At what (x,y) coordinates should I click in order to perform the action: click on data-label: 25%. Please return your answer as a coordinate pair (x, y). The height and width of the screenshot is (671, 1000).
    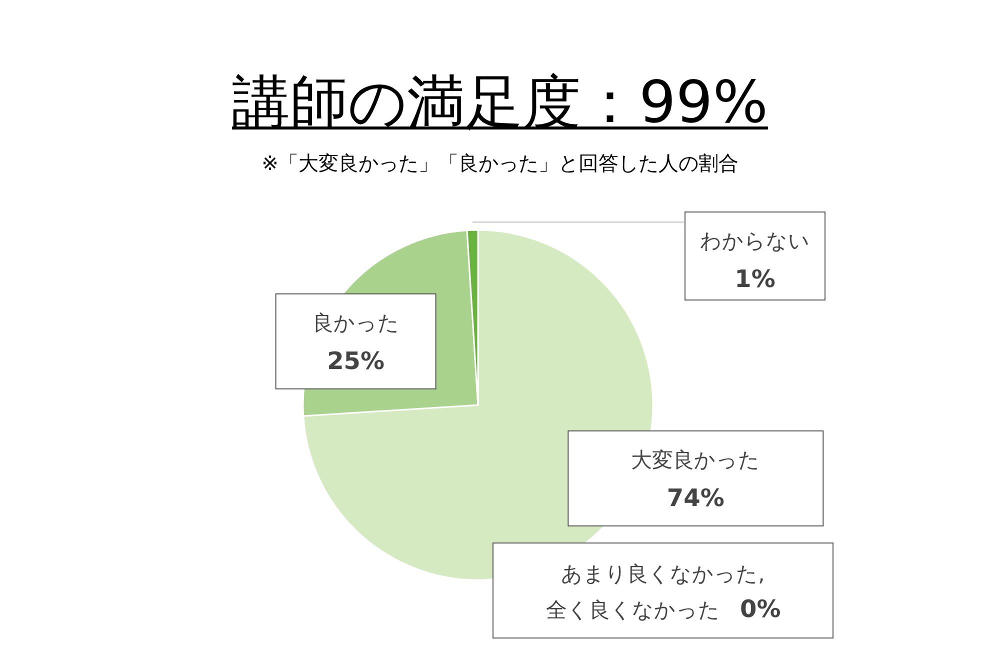
    Looking at the image, I should click on (356, 360).